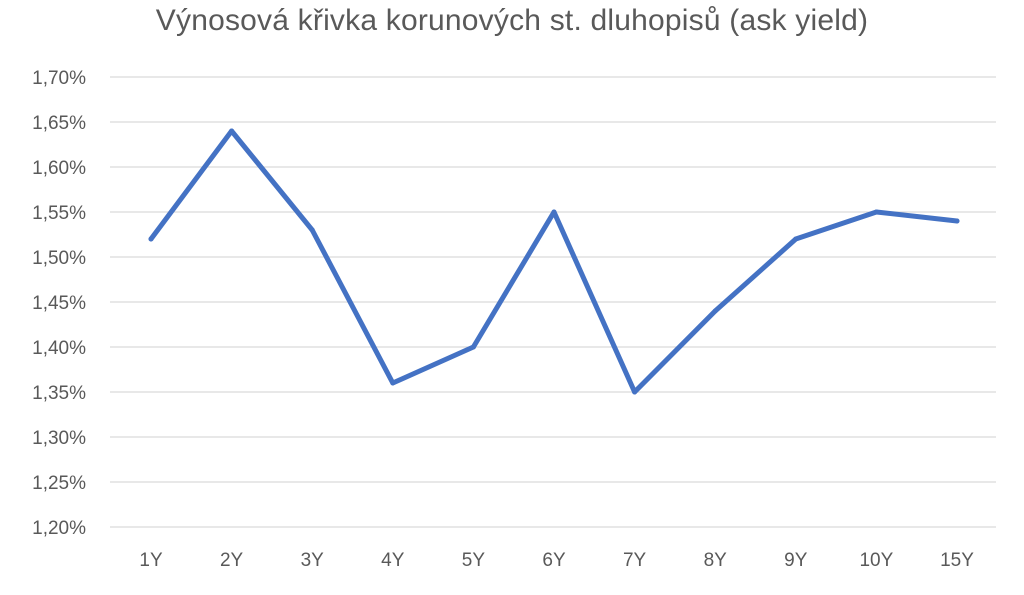 This screenshot has height=595, width=1024. Describe the element at coordinates (393, 560) in the screenshot. I see `x-tick-label: 4Y` at that location.